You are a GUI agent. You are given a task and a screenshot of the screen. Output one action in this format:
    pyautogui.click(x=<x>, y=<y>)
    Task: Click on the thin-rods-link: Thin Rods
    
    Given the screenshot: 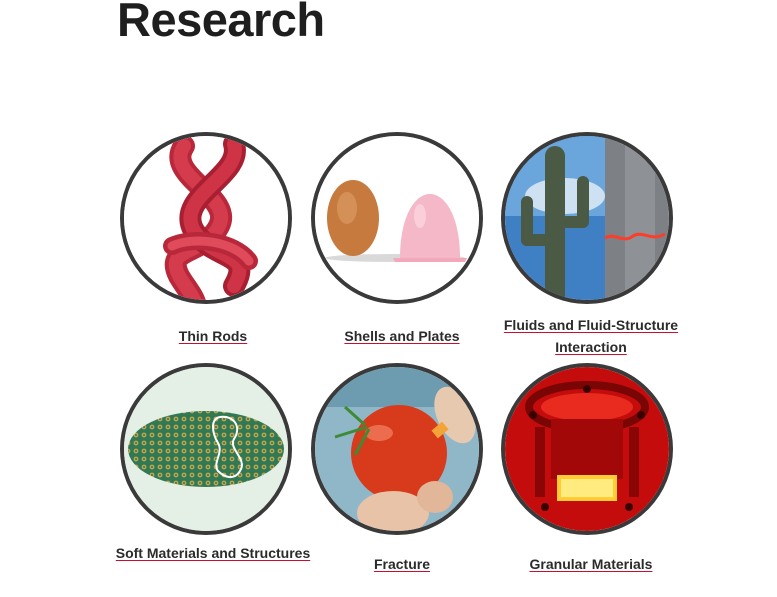 What is the action you would take?
    pyautogui.click(x=213, y=336)
    